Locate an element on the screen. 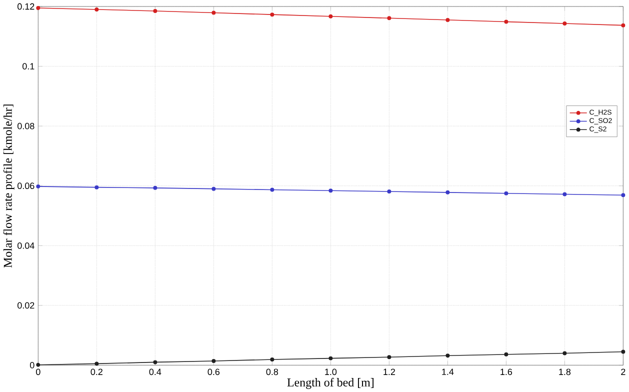 This screenshot has height=392, width=629. x-tick-label: 1.8 is located at coordinates (565, 371).